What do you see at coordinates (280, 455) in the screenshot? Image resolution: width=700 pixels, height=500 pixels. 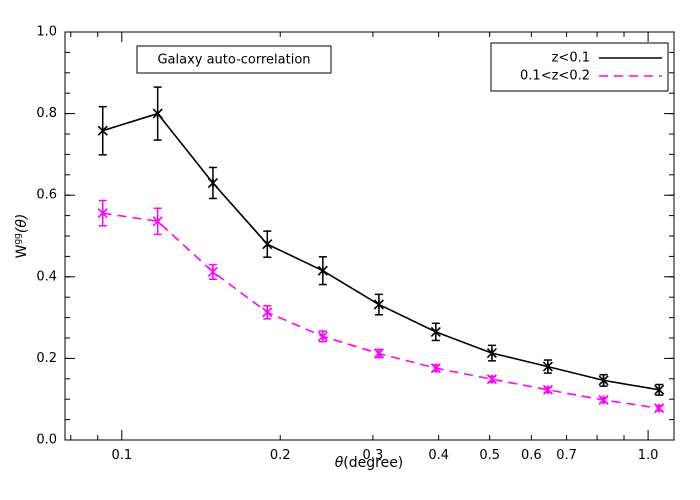 I see `x-tick-label: 0.2` at bounding box center [280, 455].